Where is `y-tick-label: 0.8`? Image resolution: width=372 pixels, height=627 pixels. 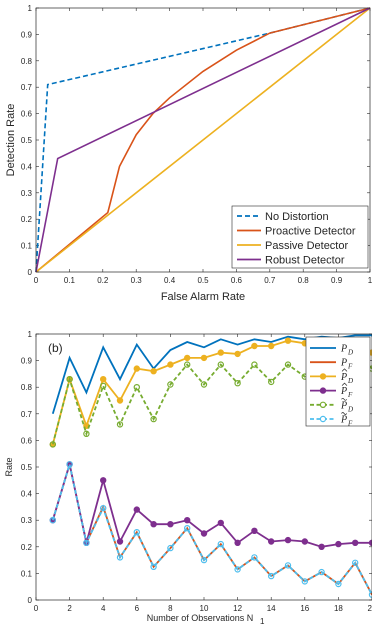 y-tick-label: 0.8 is located at coordinates (27, 61).